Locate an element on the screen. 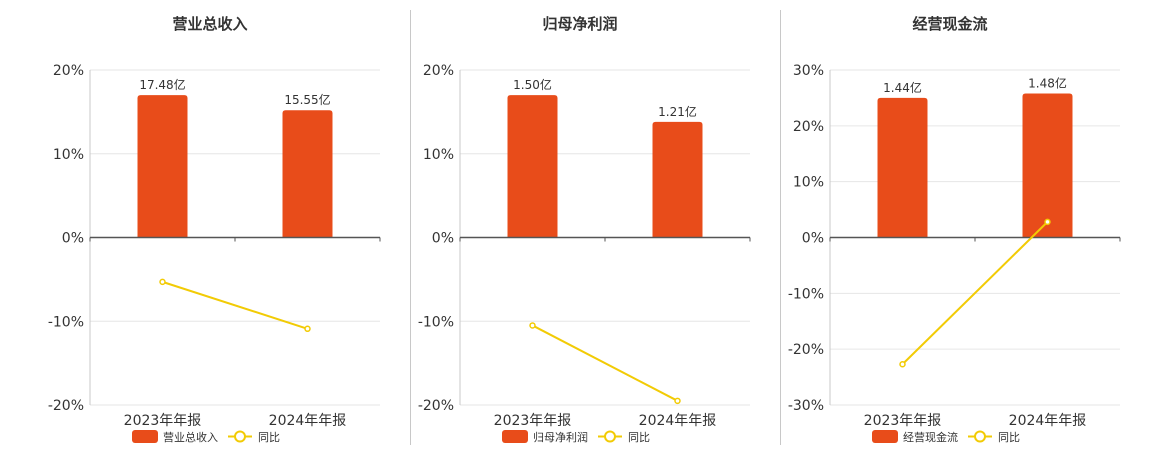  chart-title: 营业总收入 is located at coordinates (209, 24).